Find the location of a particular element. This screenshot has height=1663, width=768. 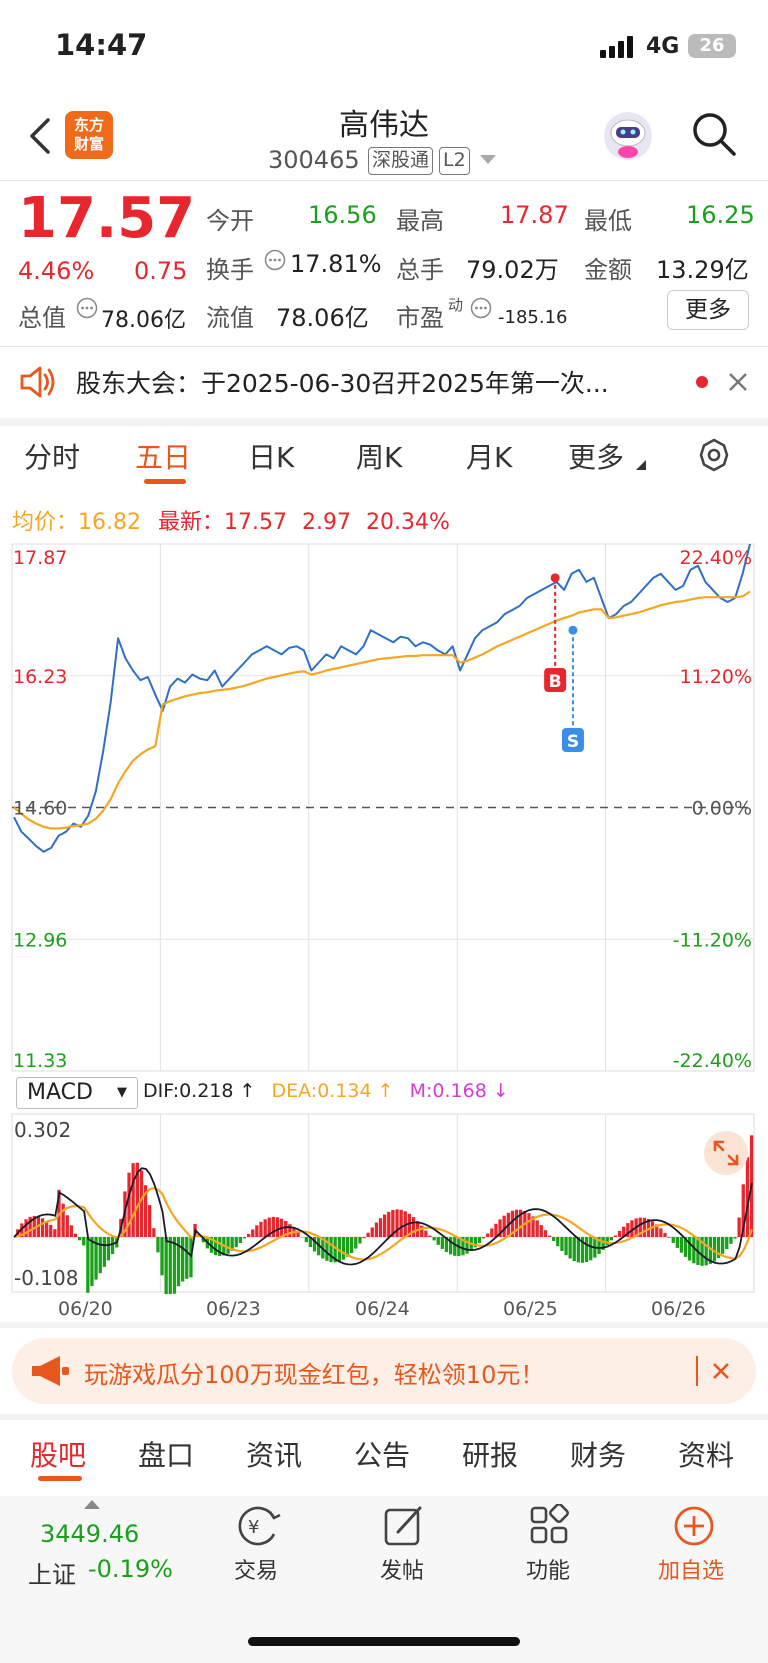

banner-close-icon is located at coordinates (721, 1371).